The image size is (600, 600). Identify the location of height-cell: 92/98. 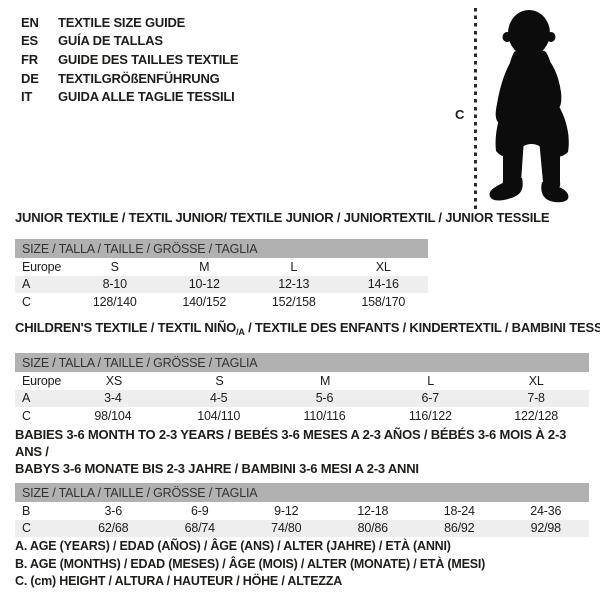
(545, 528).